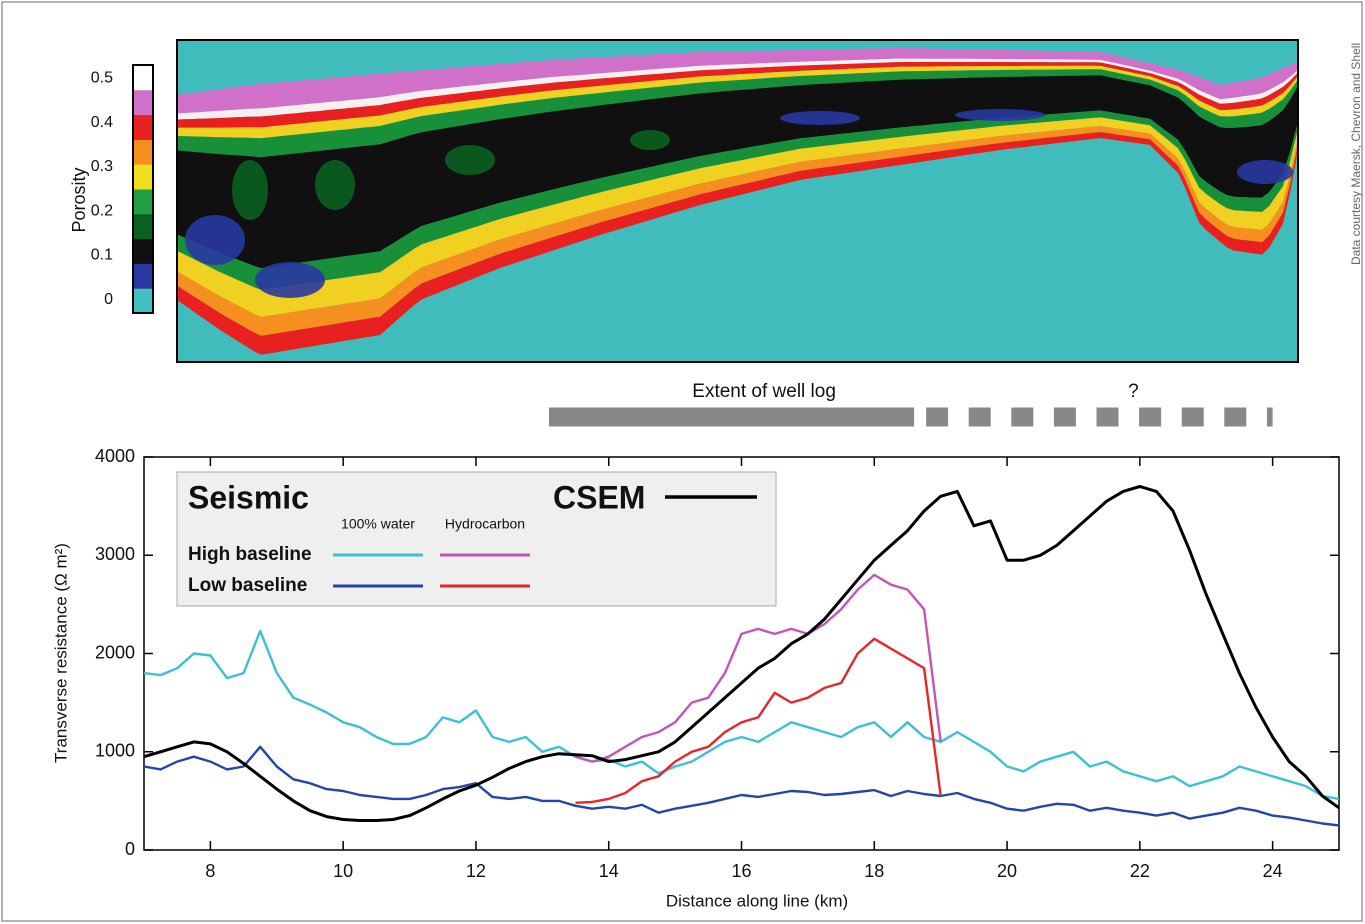  Describe the element at coordinates (1133, 391) in the screenshot. I see `extent-label: ?` at that location.